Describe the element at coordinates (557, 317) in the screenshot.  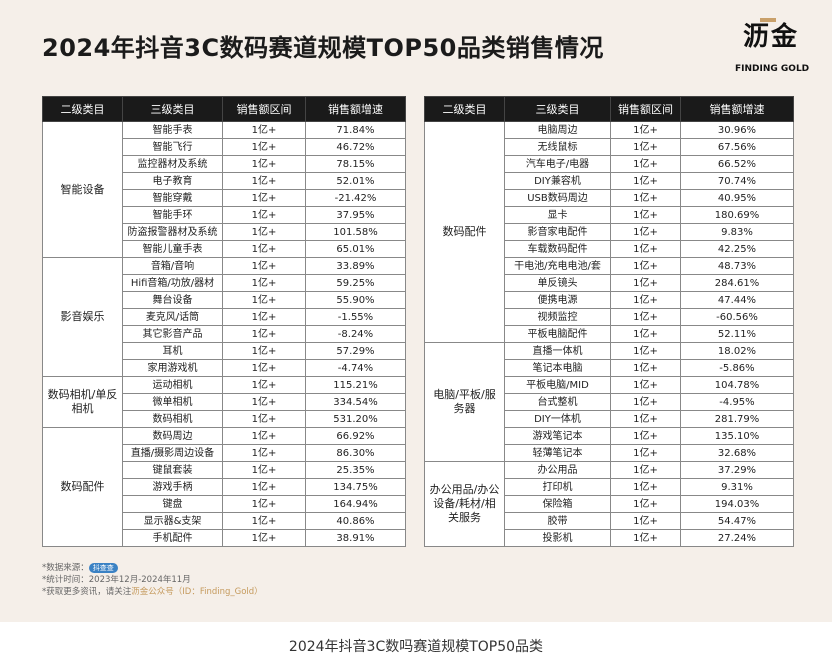
I see `tertiary-category-cell: 视频监控` at that location.